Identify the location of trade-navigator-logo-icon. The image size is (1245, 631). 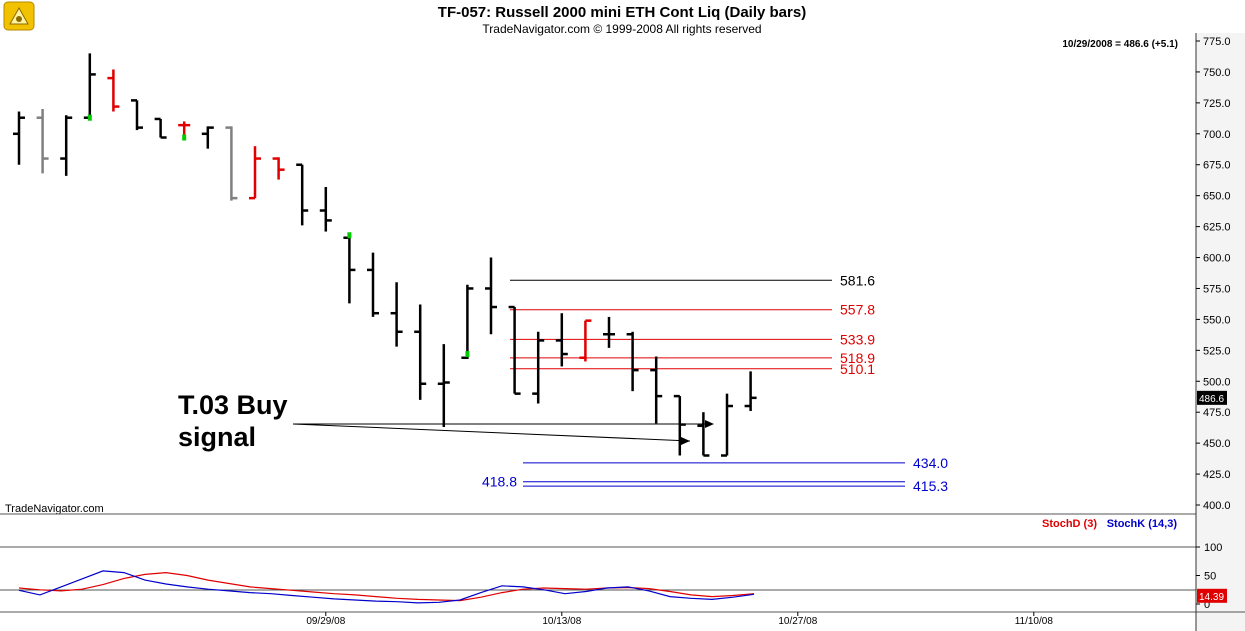
(19, 16).